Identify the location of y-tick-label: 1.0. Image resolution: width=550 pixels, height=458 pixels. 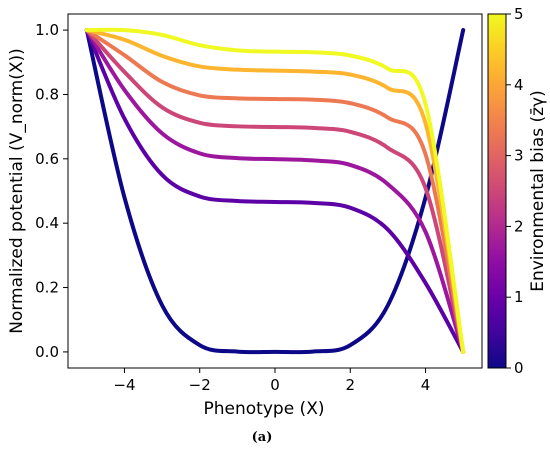
(47, 30).